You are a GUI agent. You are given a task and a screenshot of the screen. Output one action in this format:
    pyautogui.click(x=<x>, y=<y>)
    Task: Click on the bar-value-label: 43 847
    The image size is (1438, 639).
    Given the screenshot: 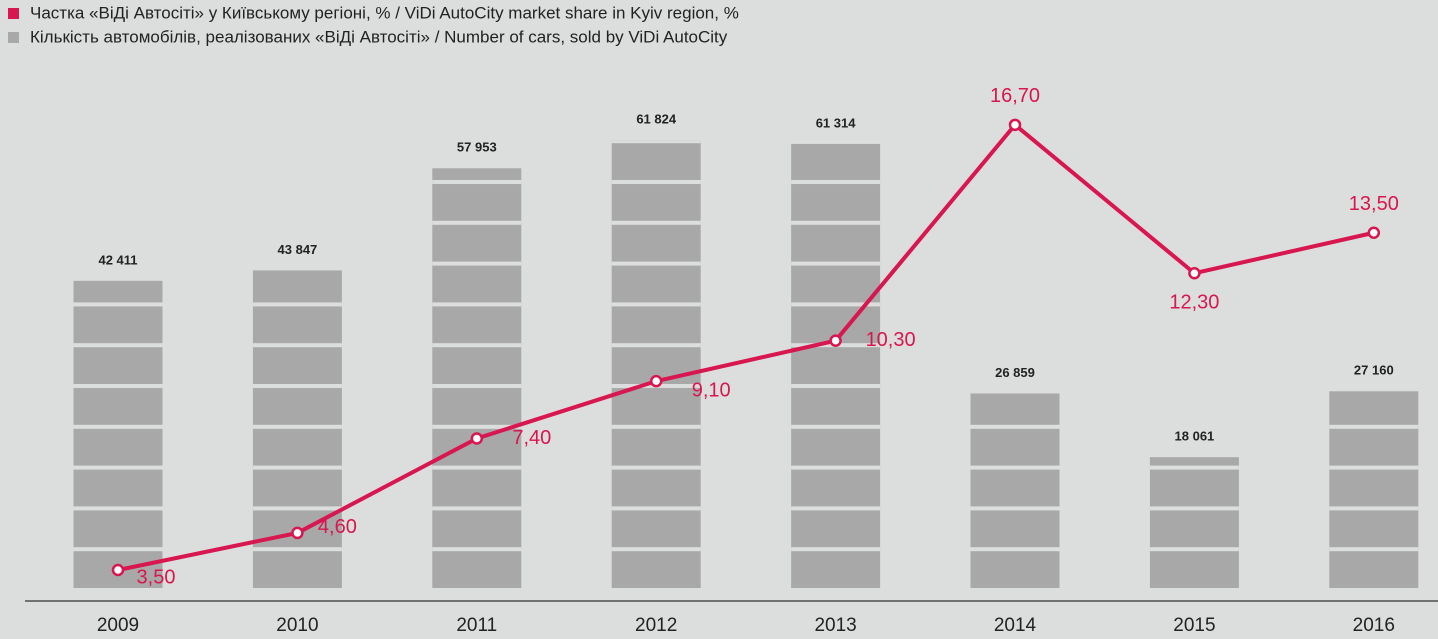 What is the action you would take?
    pyautogui.click(x=298, y=249)
    